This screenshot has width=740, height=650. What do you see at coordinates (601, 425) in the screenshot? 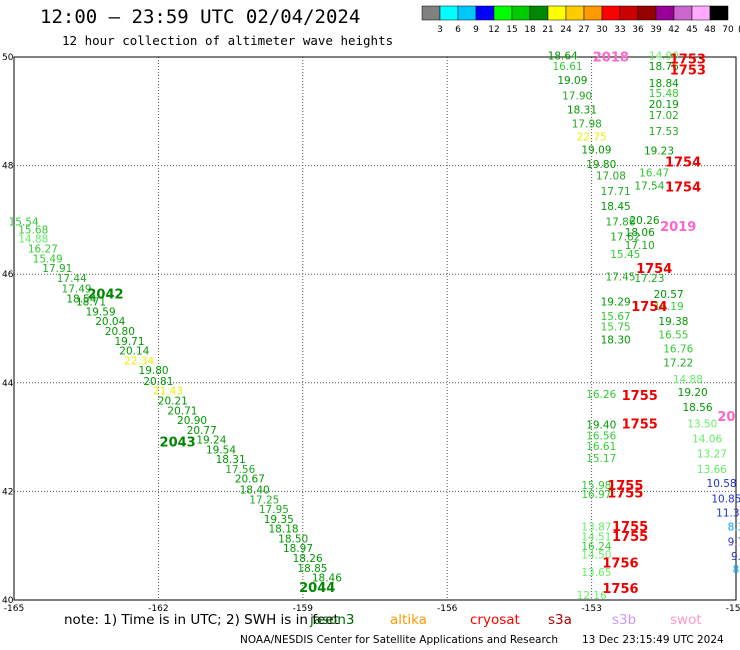
I see `swh-value: 19.40` at bounding box center [601, 425].